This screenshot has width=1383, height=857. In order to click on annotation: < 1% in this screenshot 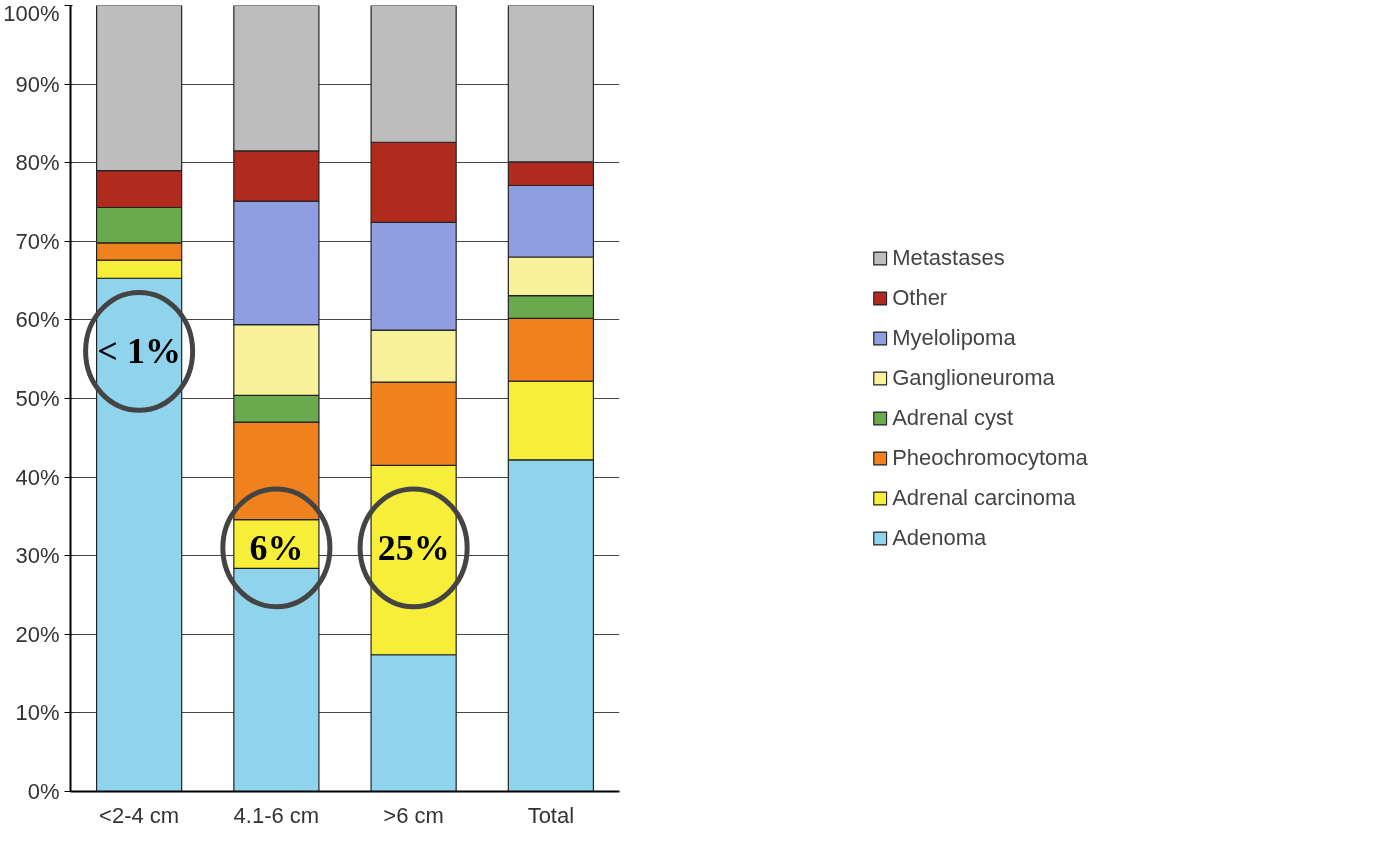, I will do `click(139, 351)`.